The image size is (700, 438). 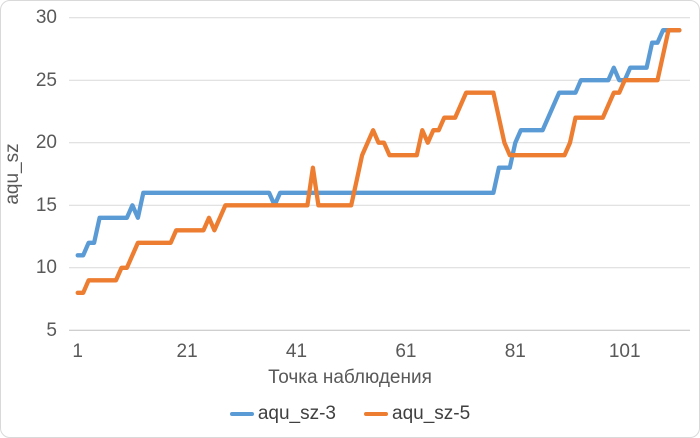 I want to click on legend-item-aqu_sz-3: aqu_sz-3, so click(x=282, y=414).